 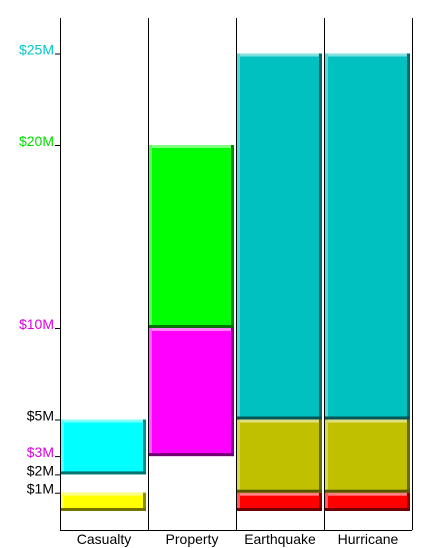 What do you see at coordinates (36, 50) in the screenshot?
I see `y-tick-label-0: $25M` at bounding box center [36, 50].